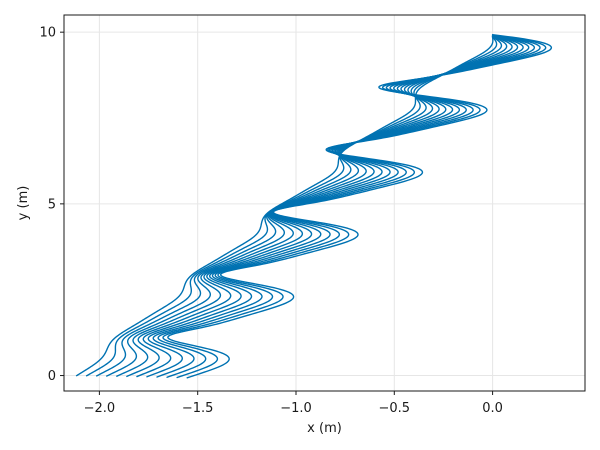 The width and height of the screenshot is (600, 450). What do you see at coordinates (198, 408) in the screenshot?
I see `x-tick-label: −1.5` at bounding box center [198, 408].